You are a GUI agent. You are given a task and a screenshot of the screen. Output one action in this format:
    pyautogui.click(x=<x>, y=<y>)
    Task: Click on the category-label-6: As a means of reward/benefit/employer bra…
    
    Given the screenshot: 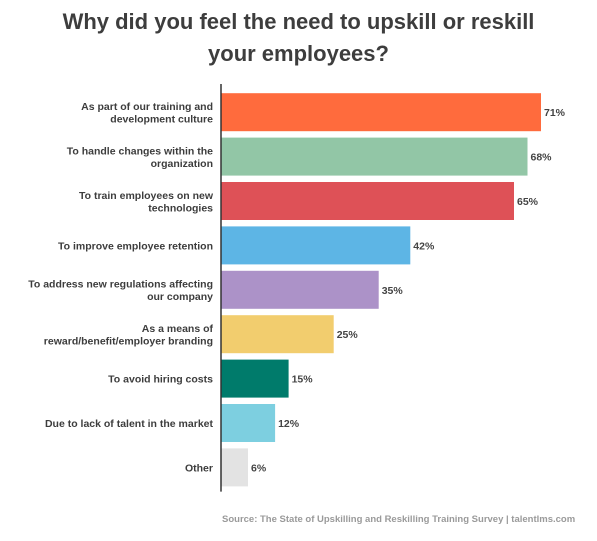 What is the action you would take?
    pyautogui.click(x=129, y=335)
    